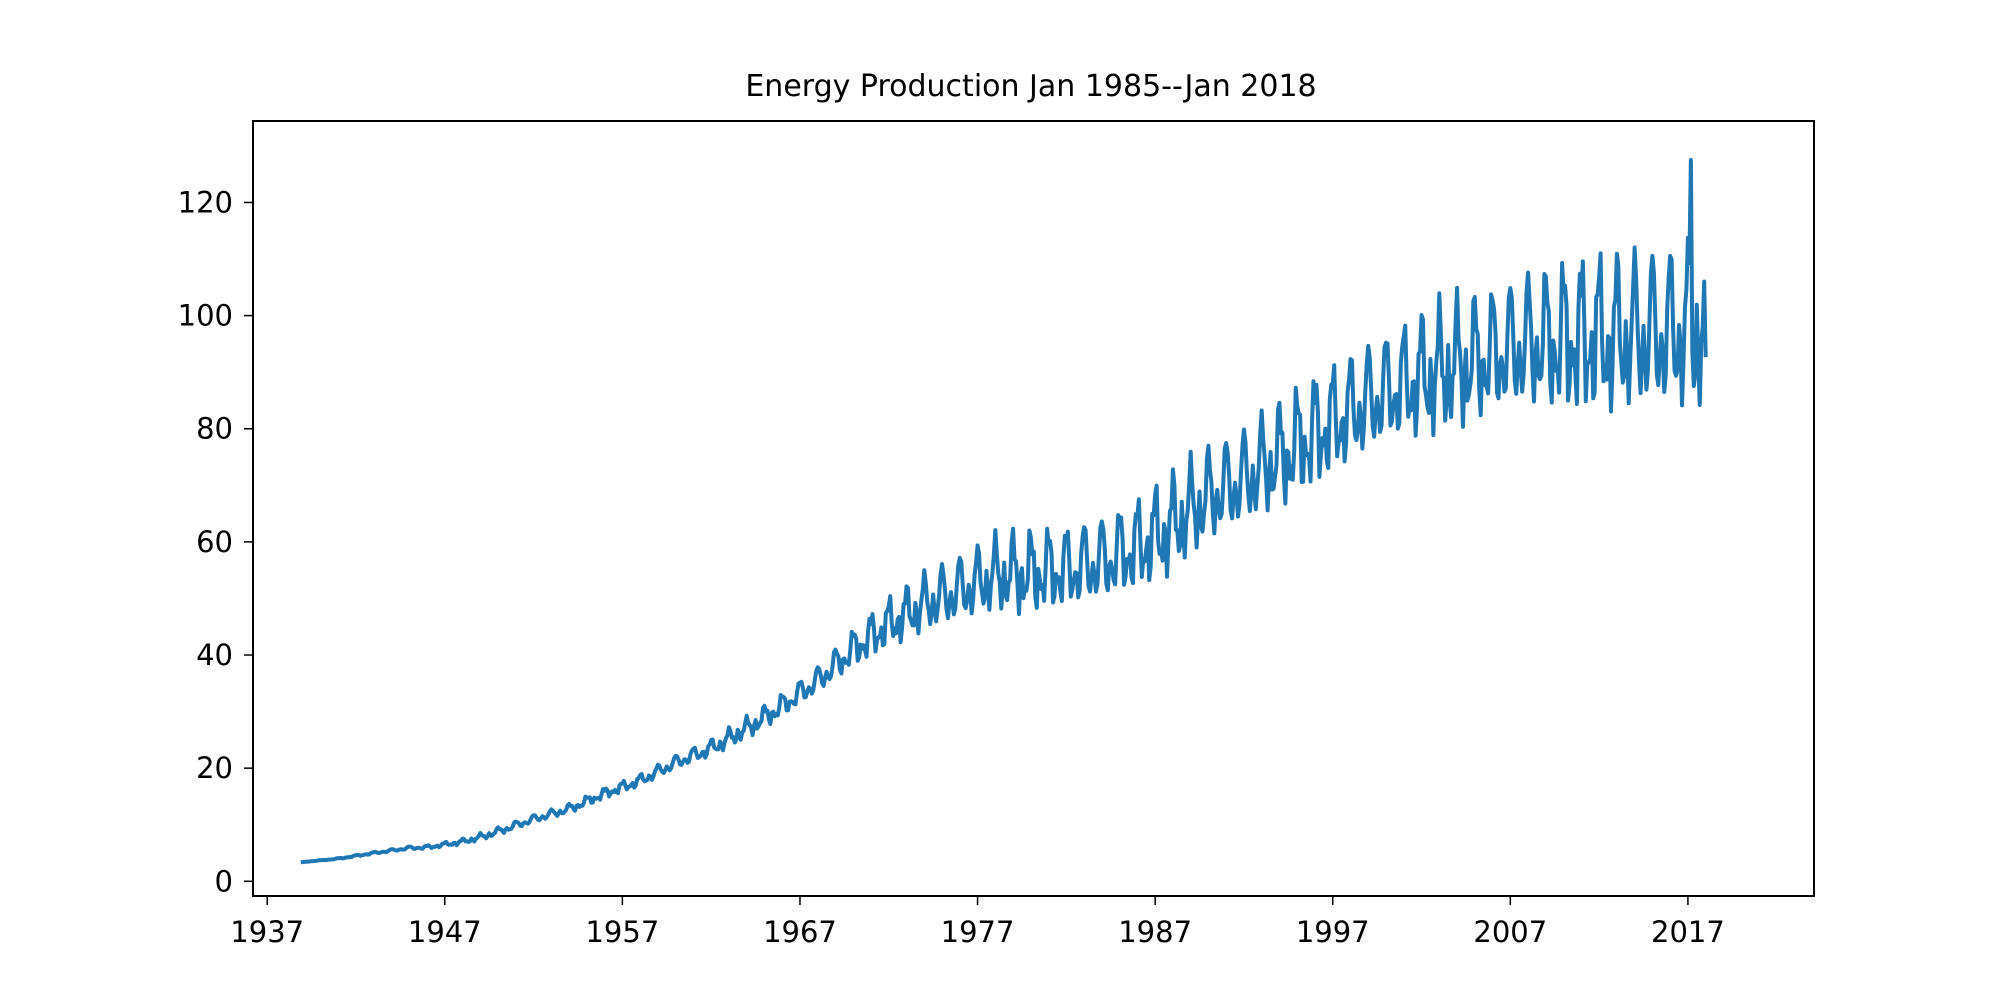  What do you see at coordinates (1333, 932) in the screenshot?
I see `x-tick-label: 1997` at bounding box center [1333, 932].